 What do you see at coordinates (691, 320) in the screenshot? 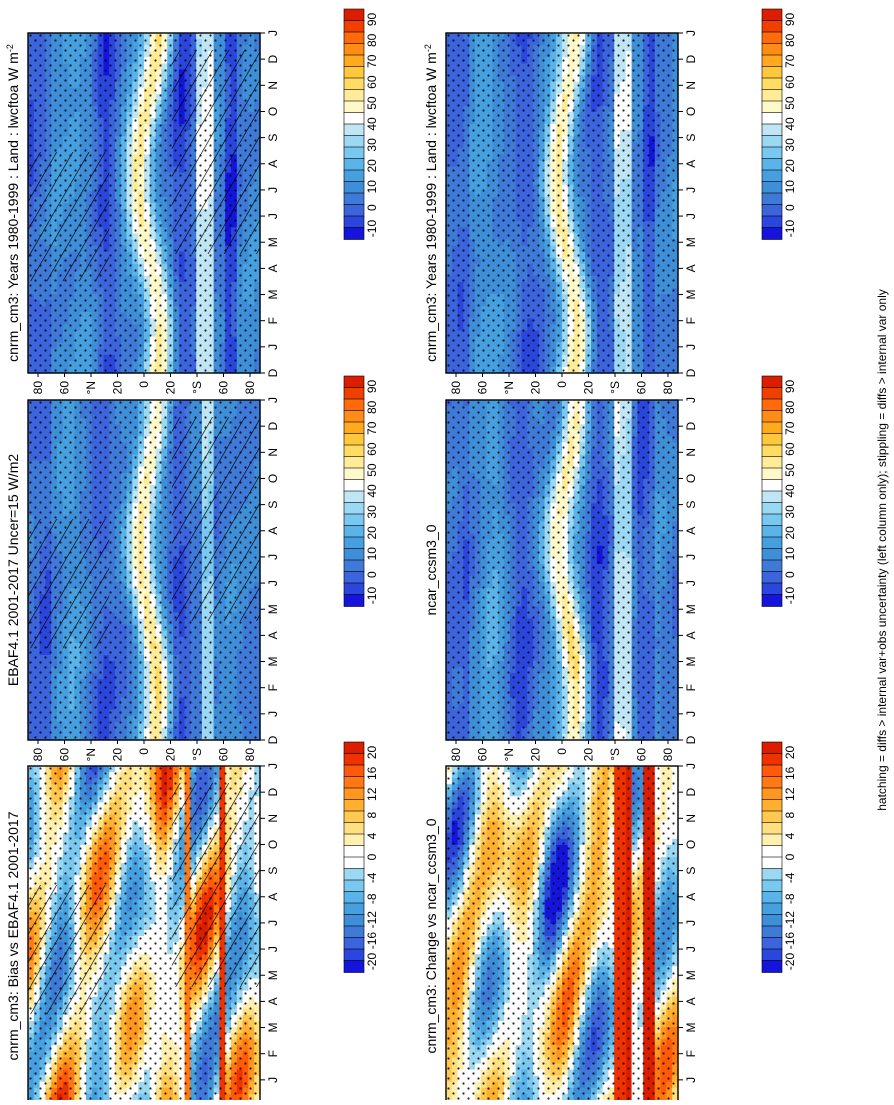
I see `x-tick-label: F` at bounding box center [691, 320].